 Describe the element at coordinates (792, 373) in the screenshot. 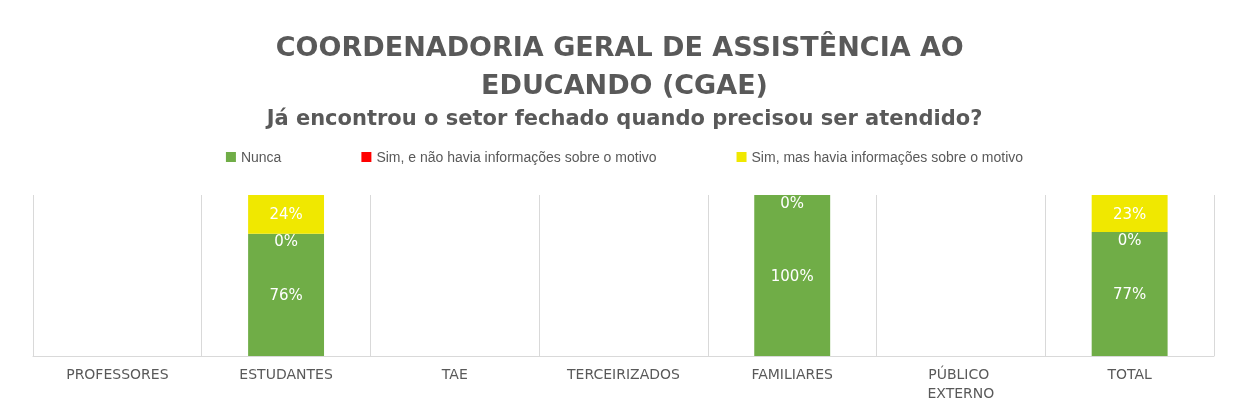

I see `x-tick-label: FAMILIARES` at that location.